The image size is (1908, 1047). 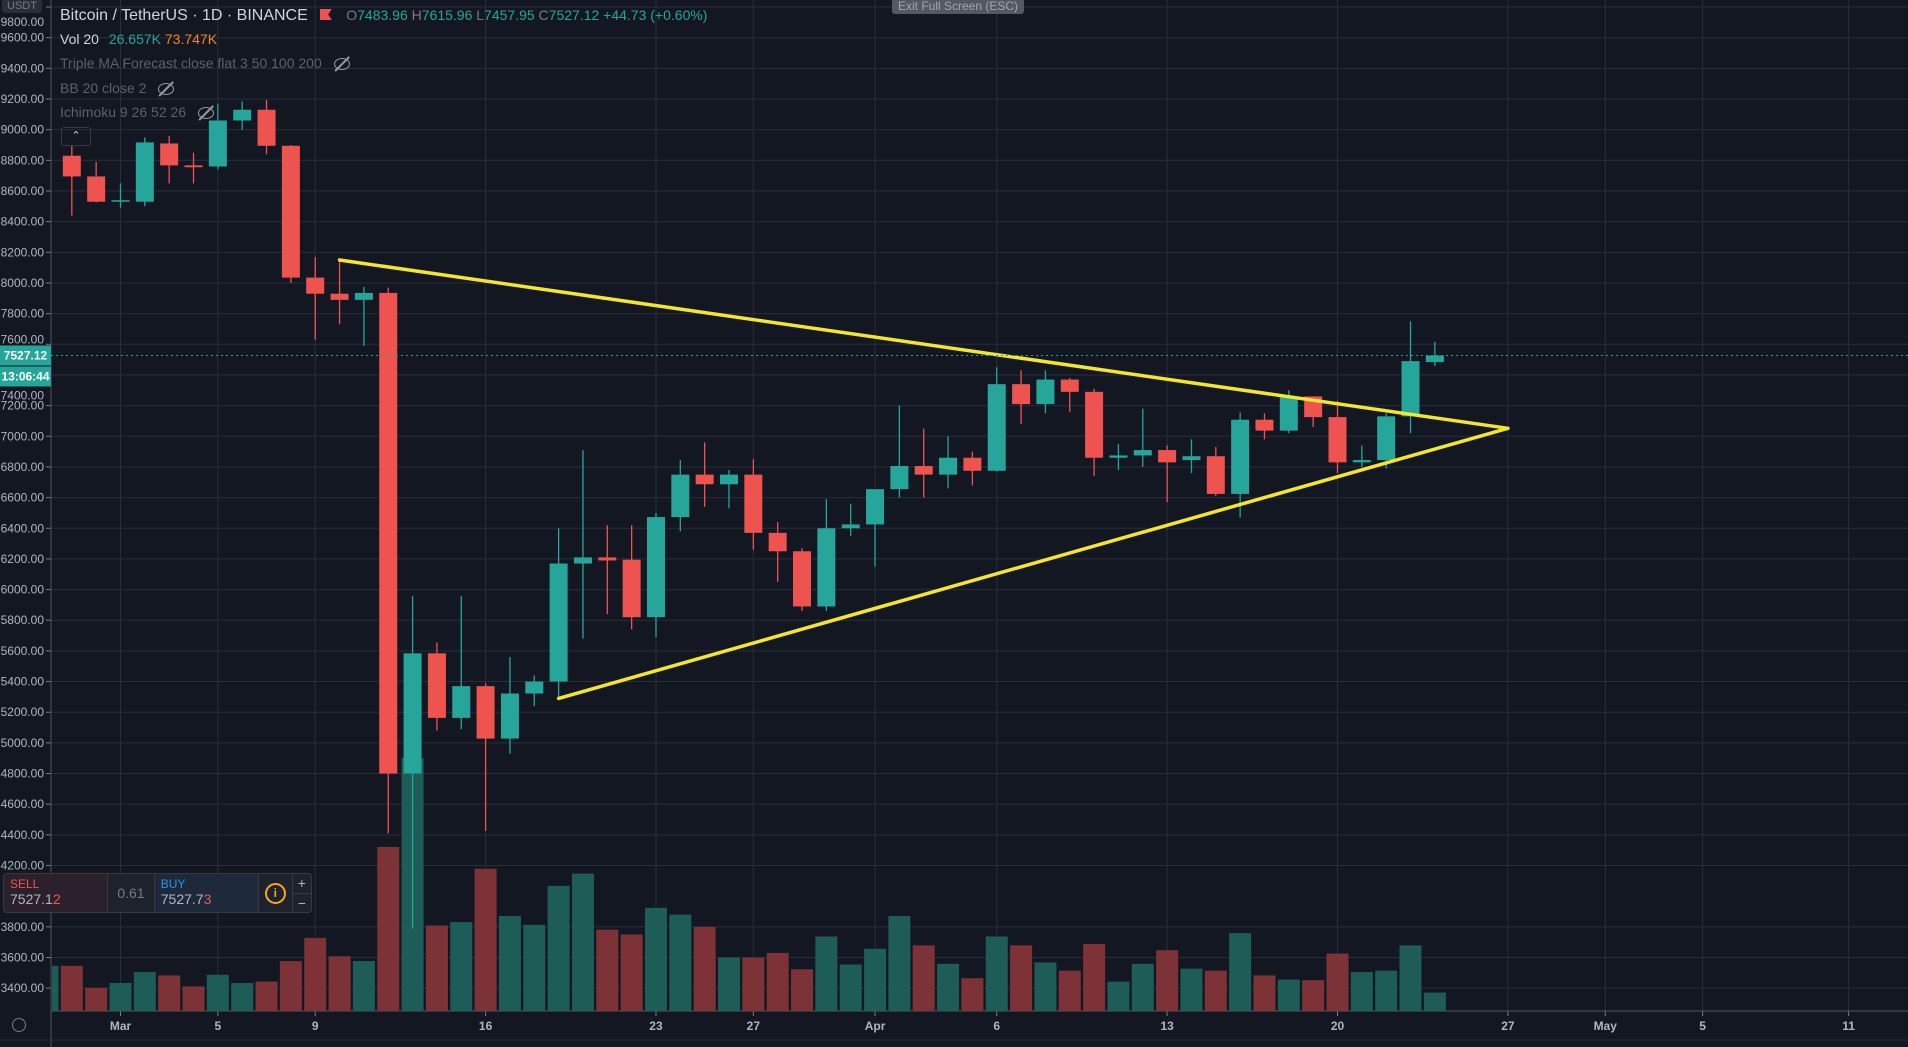 I want to click on last-price-label: 7527.12, so click(x=26, y=355).